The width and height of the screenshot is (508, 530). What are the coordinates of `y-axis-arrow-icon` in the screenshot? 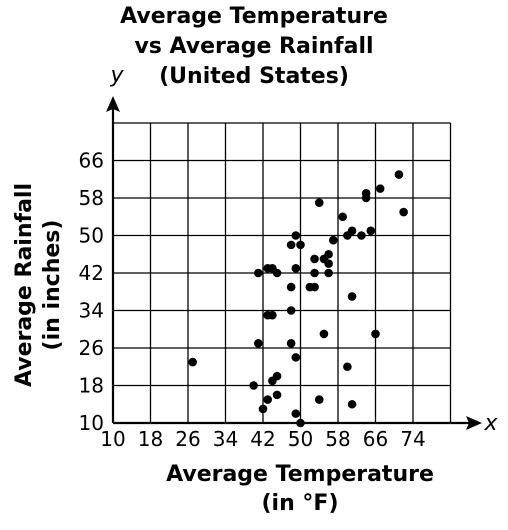 It's located at (113, 104).